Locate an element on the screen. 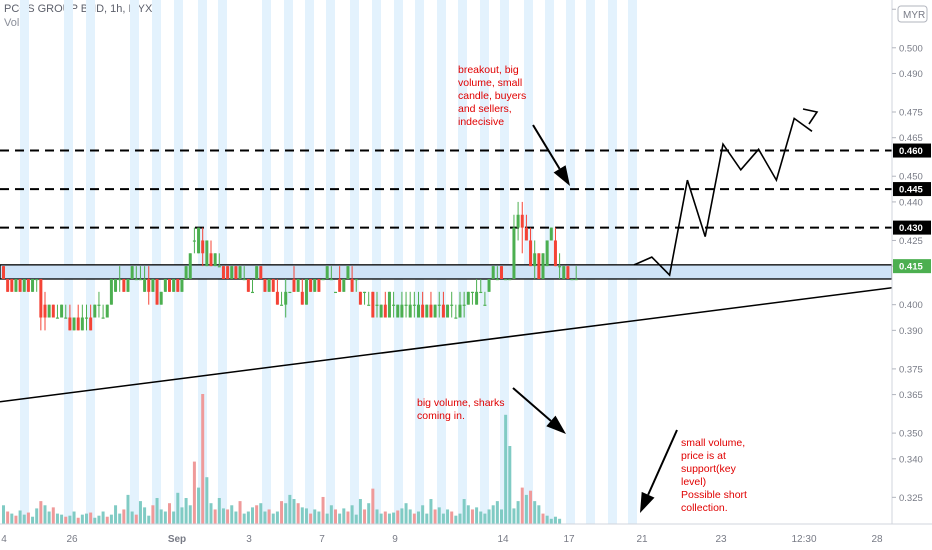  annotation-line: Possible short is located at coordinates (714, 495).